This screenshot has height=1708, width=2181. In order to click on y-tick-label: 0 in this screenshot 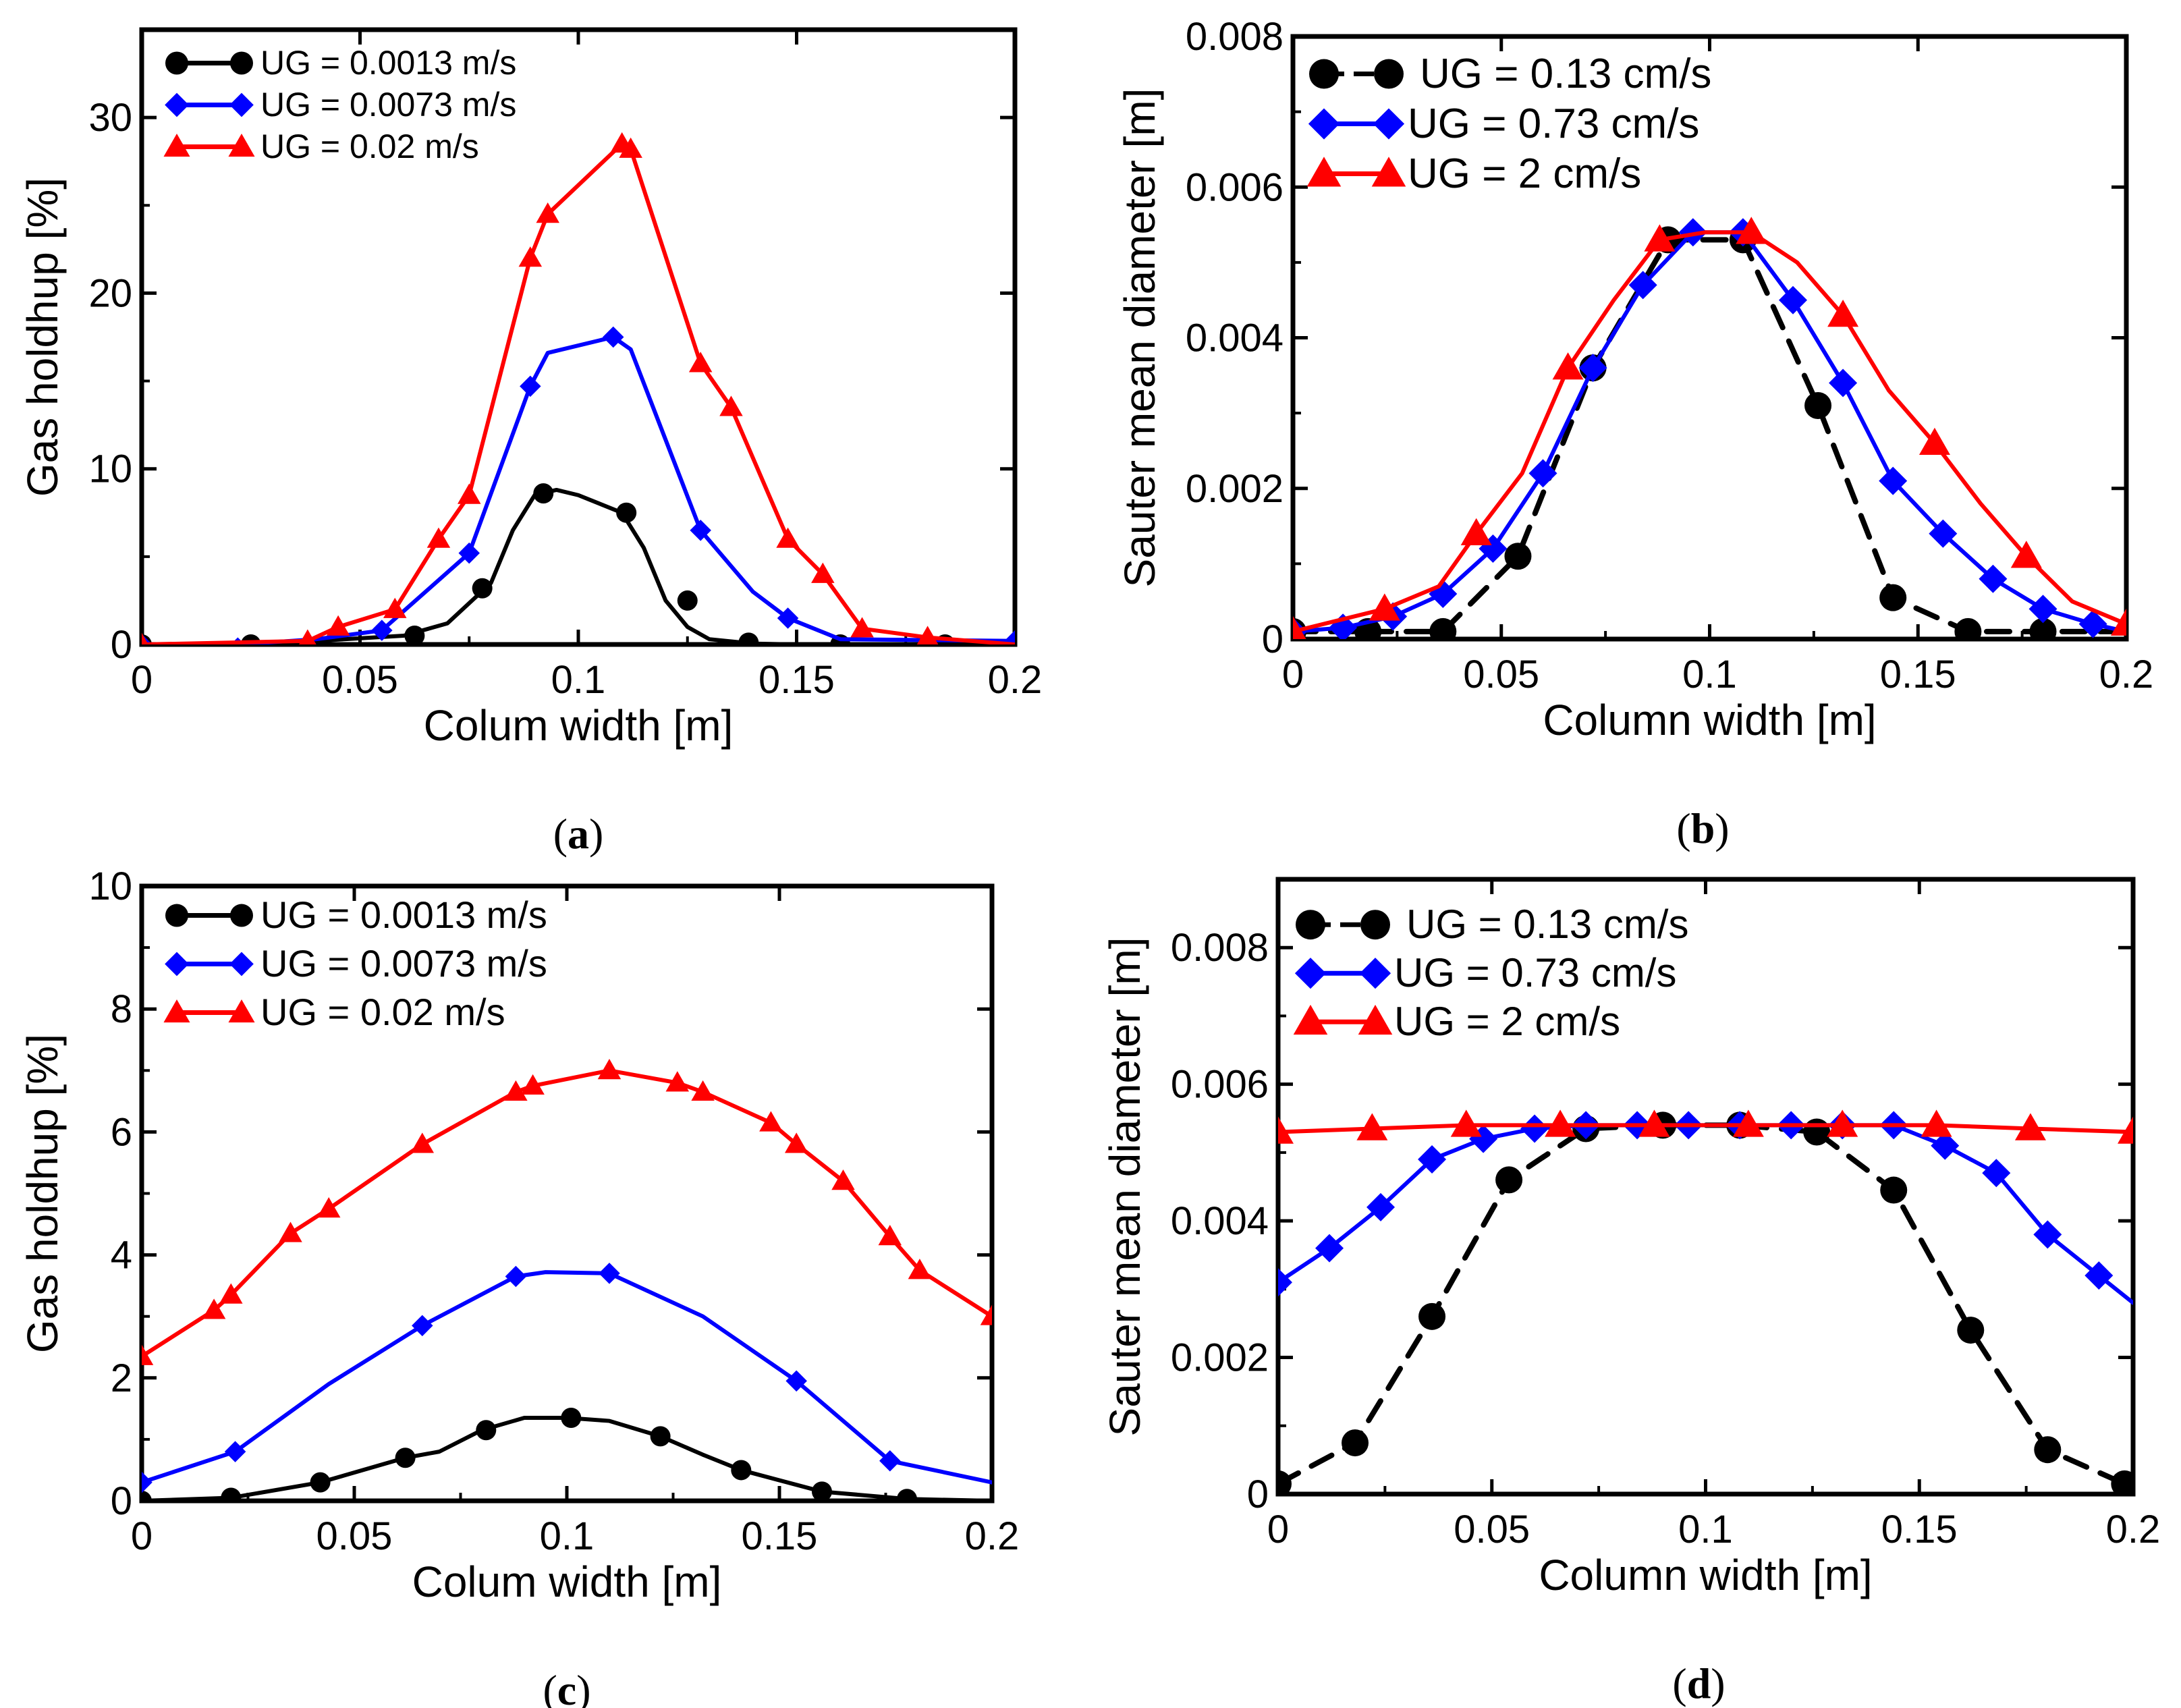, I will do `click(1272, 639)`.